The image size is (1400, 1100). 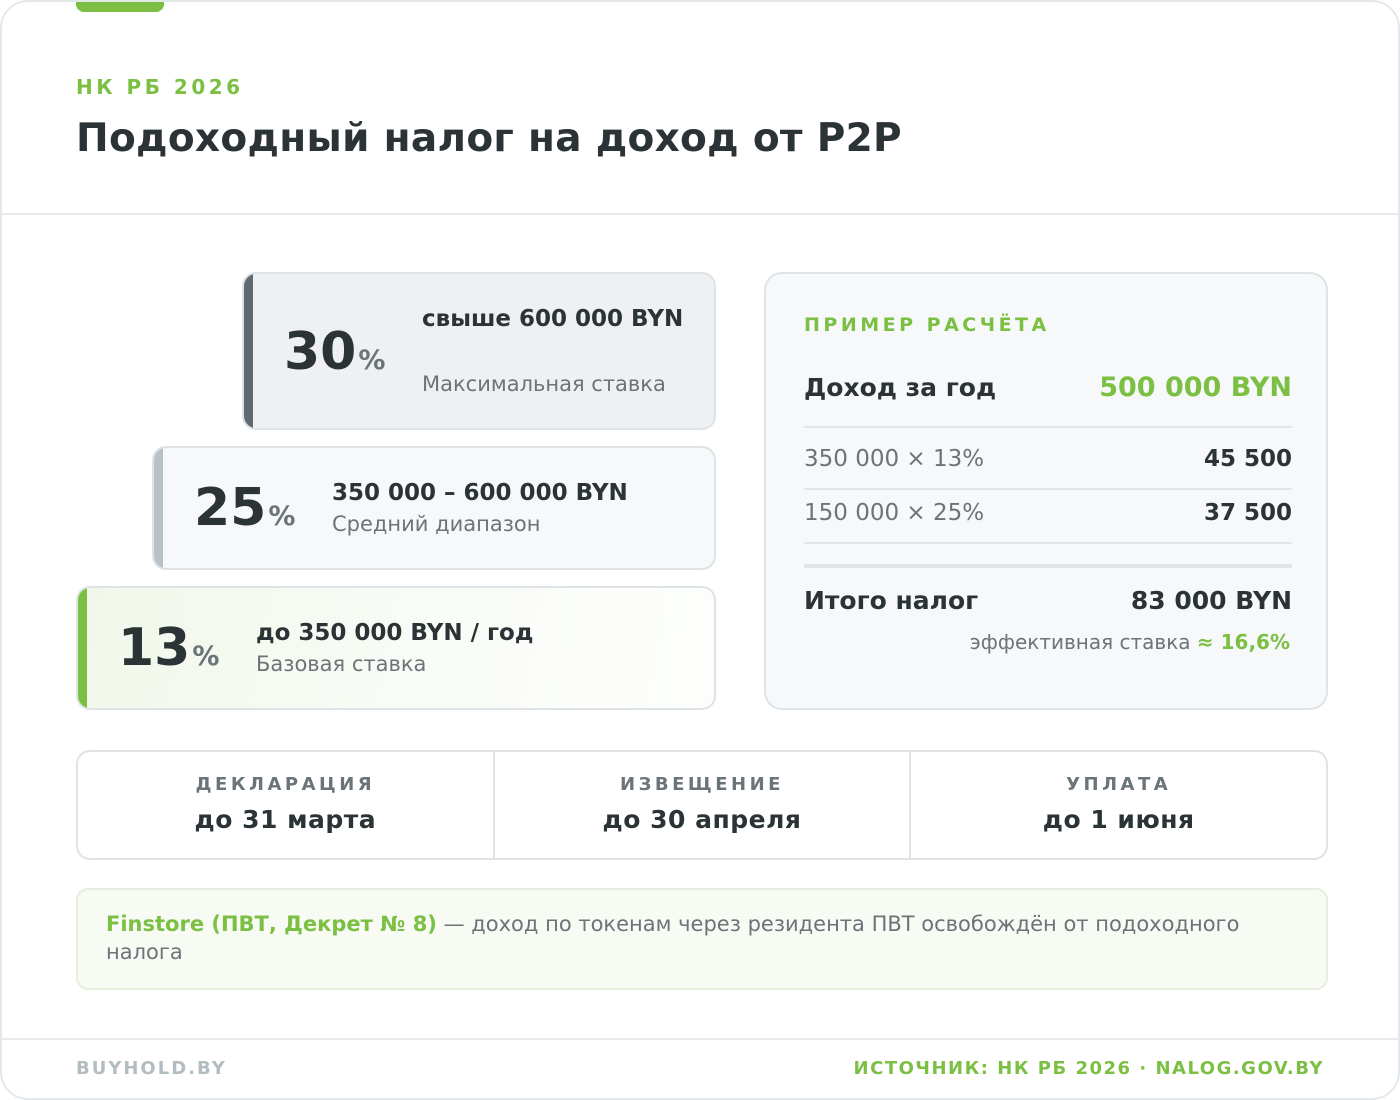 I want to click on eyebrow-label: НК РБ 2026, so click(x=160, y=87).